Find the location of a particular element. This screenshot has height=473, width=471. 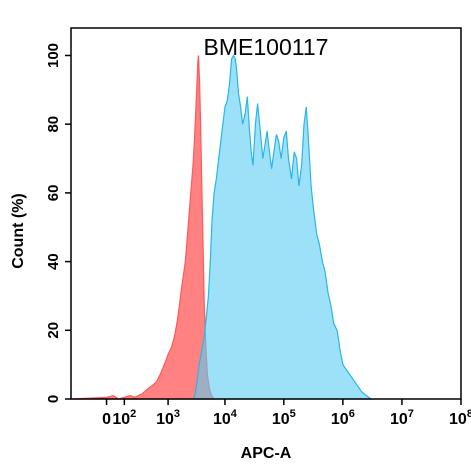

y-axis: 0 20 40 60 80 100 is located at coordinates (58, 223).